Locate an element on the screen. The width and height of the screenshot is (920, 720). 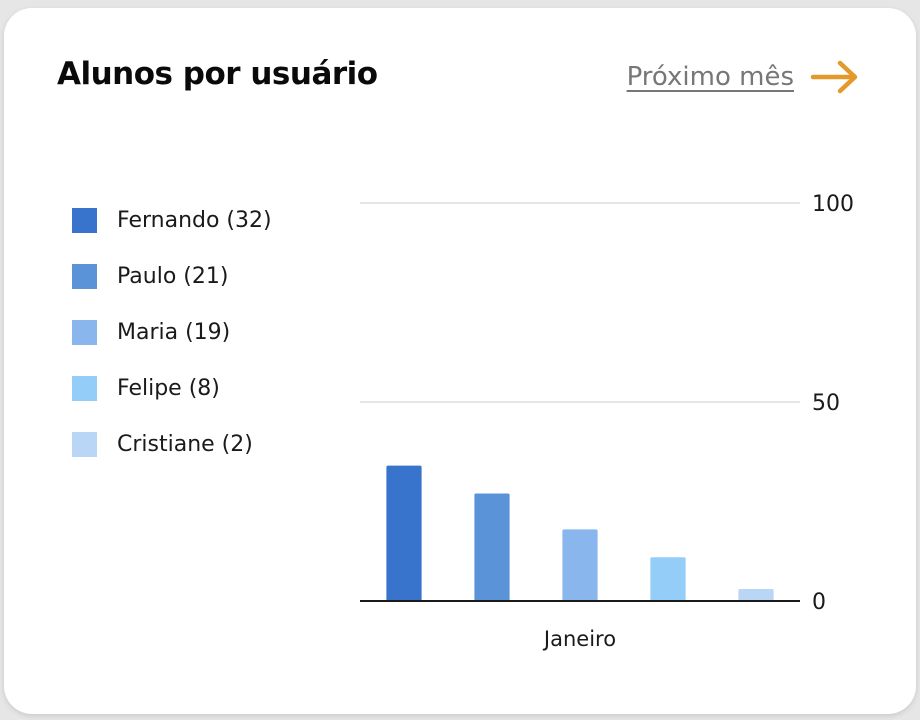
legend-item: Cristiane (2) is located at coordinates (172, 444).